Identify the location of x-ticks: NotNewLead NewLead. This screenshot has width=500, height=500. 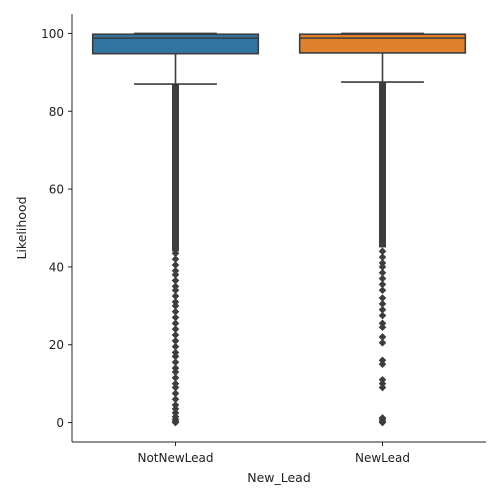
(273, 453).